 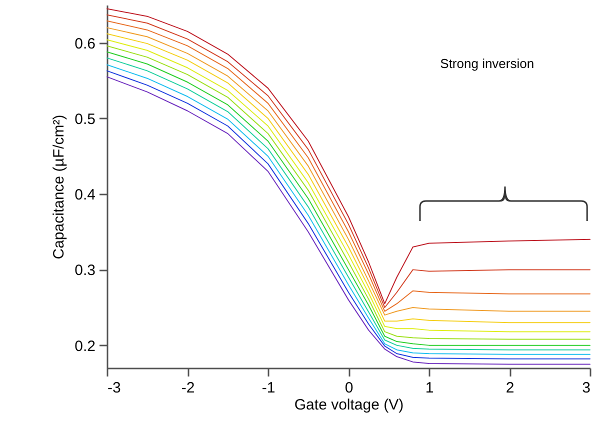 What do you see at coordinates (85, 346) in the screenshot?
I see `y-tick-label: 0.2` at bounding box center [85, 346].